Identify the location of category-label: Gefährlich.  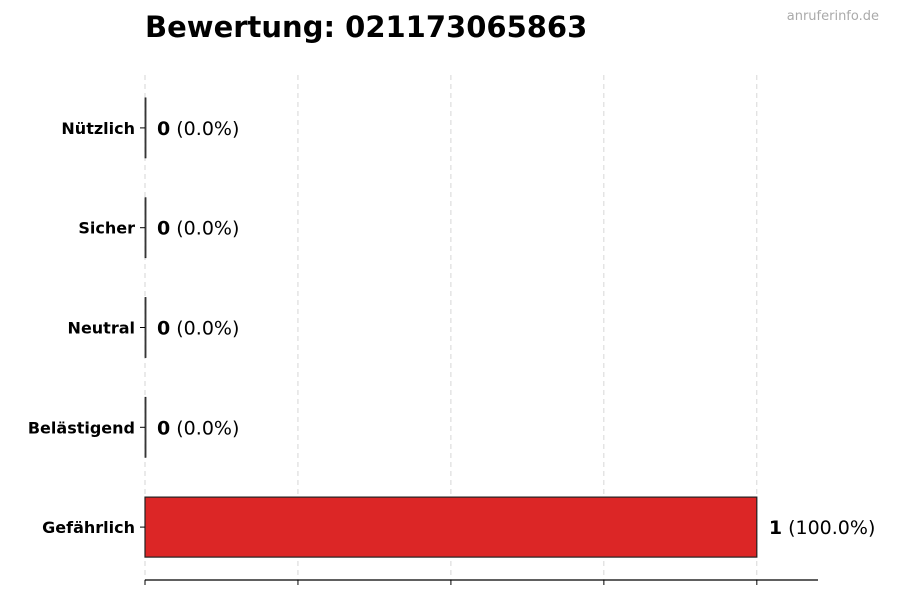
(88, 527).